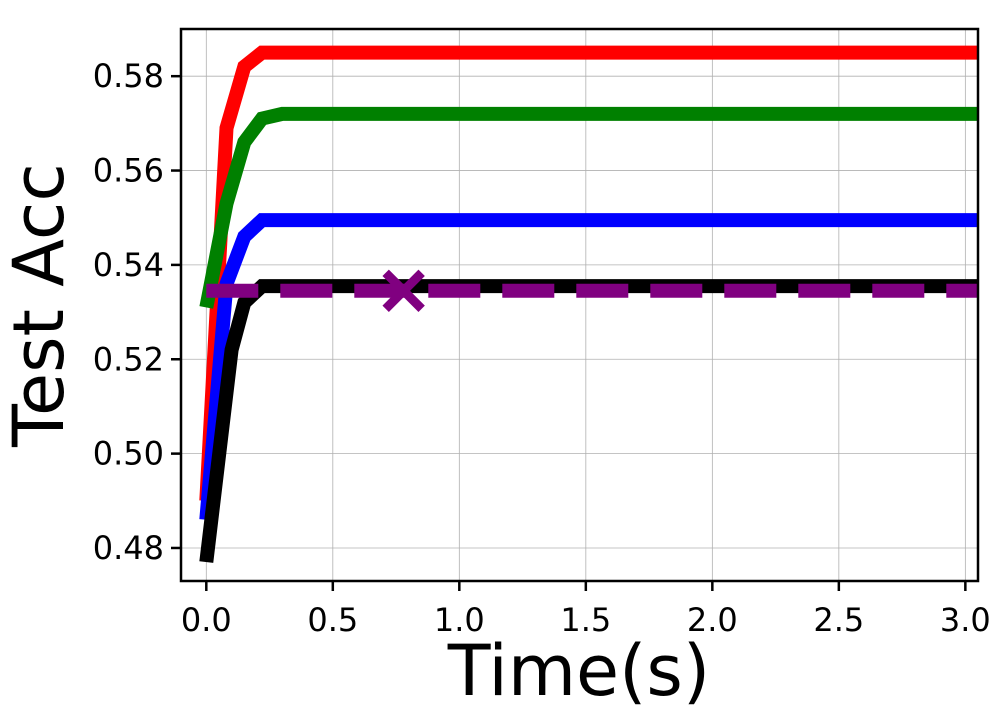  Describe the element at coordinates (128, 76) in the screenshot. I see `y-tick-label: 0.58` at that location.